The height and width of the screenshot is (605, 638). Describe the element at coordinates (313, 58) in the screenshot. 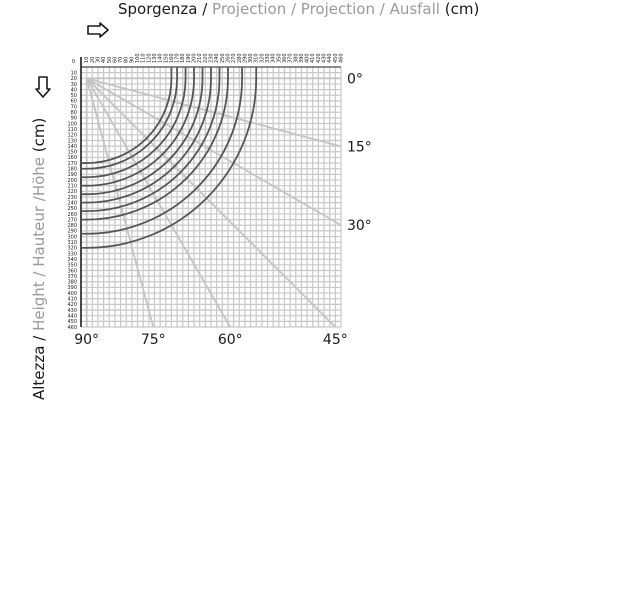

I see `x-tick-label: 410` at that location.